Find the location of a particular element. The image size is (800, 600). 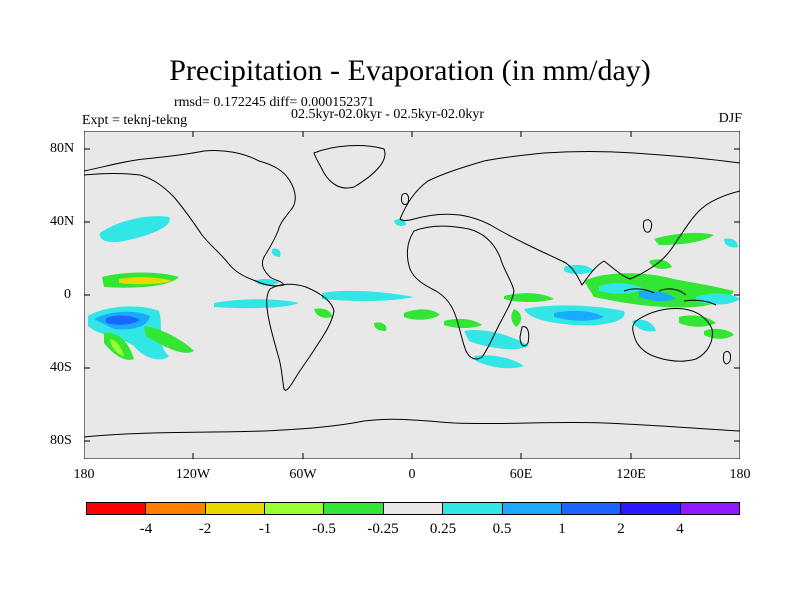

coast-south-america is located at coordinates (300, 337).